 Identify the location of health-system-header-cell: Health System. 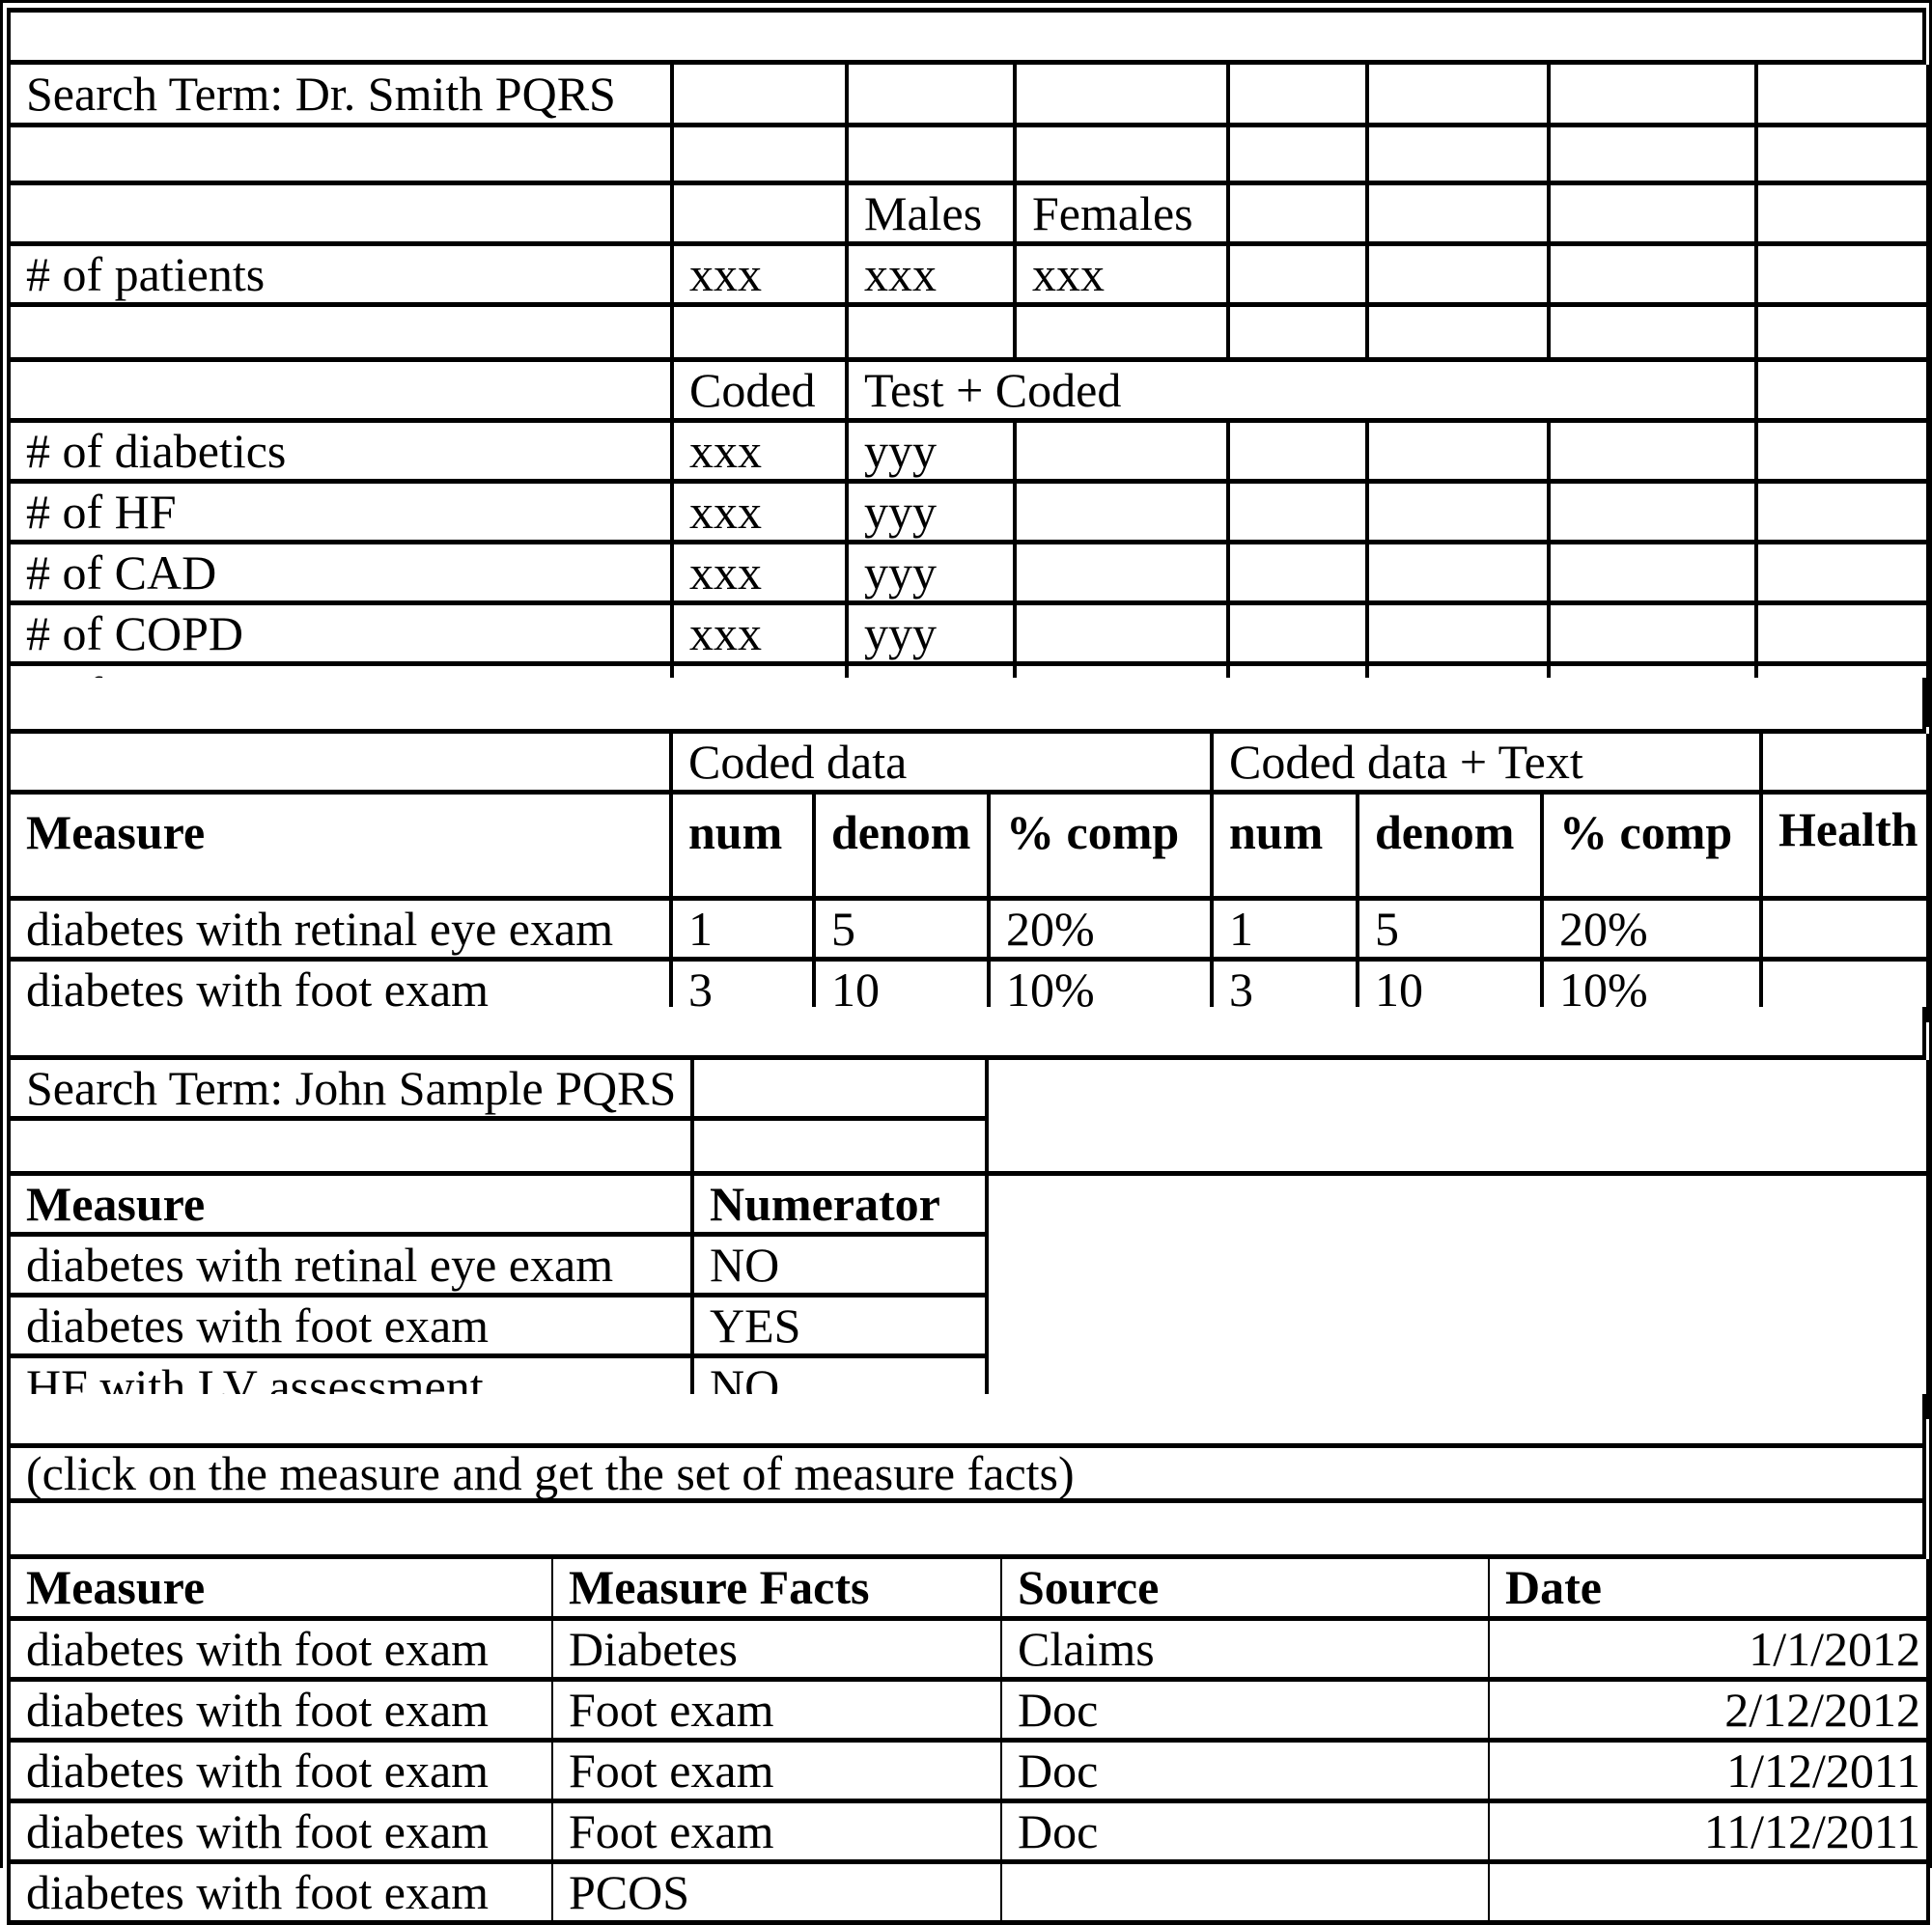
(1845, 845).